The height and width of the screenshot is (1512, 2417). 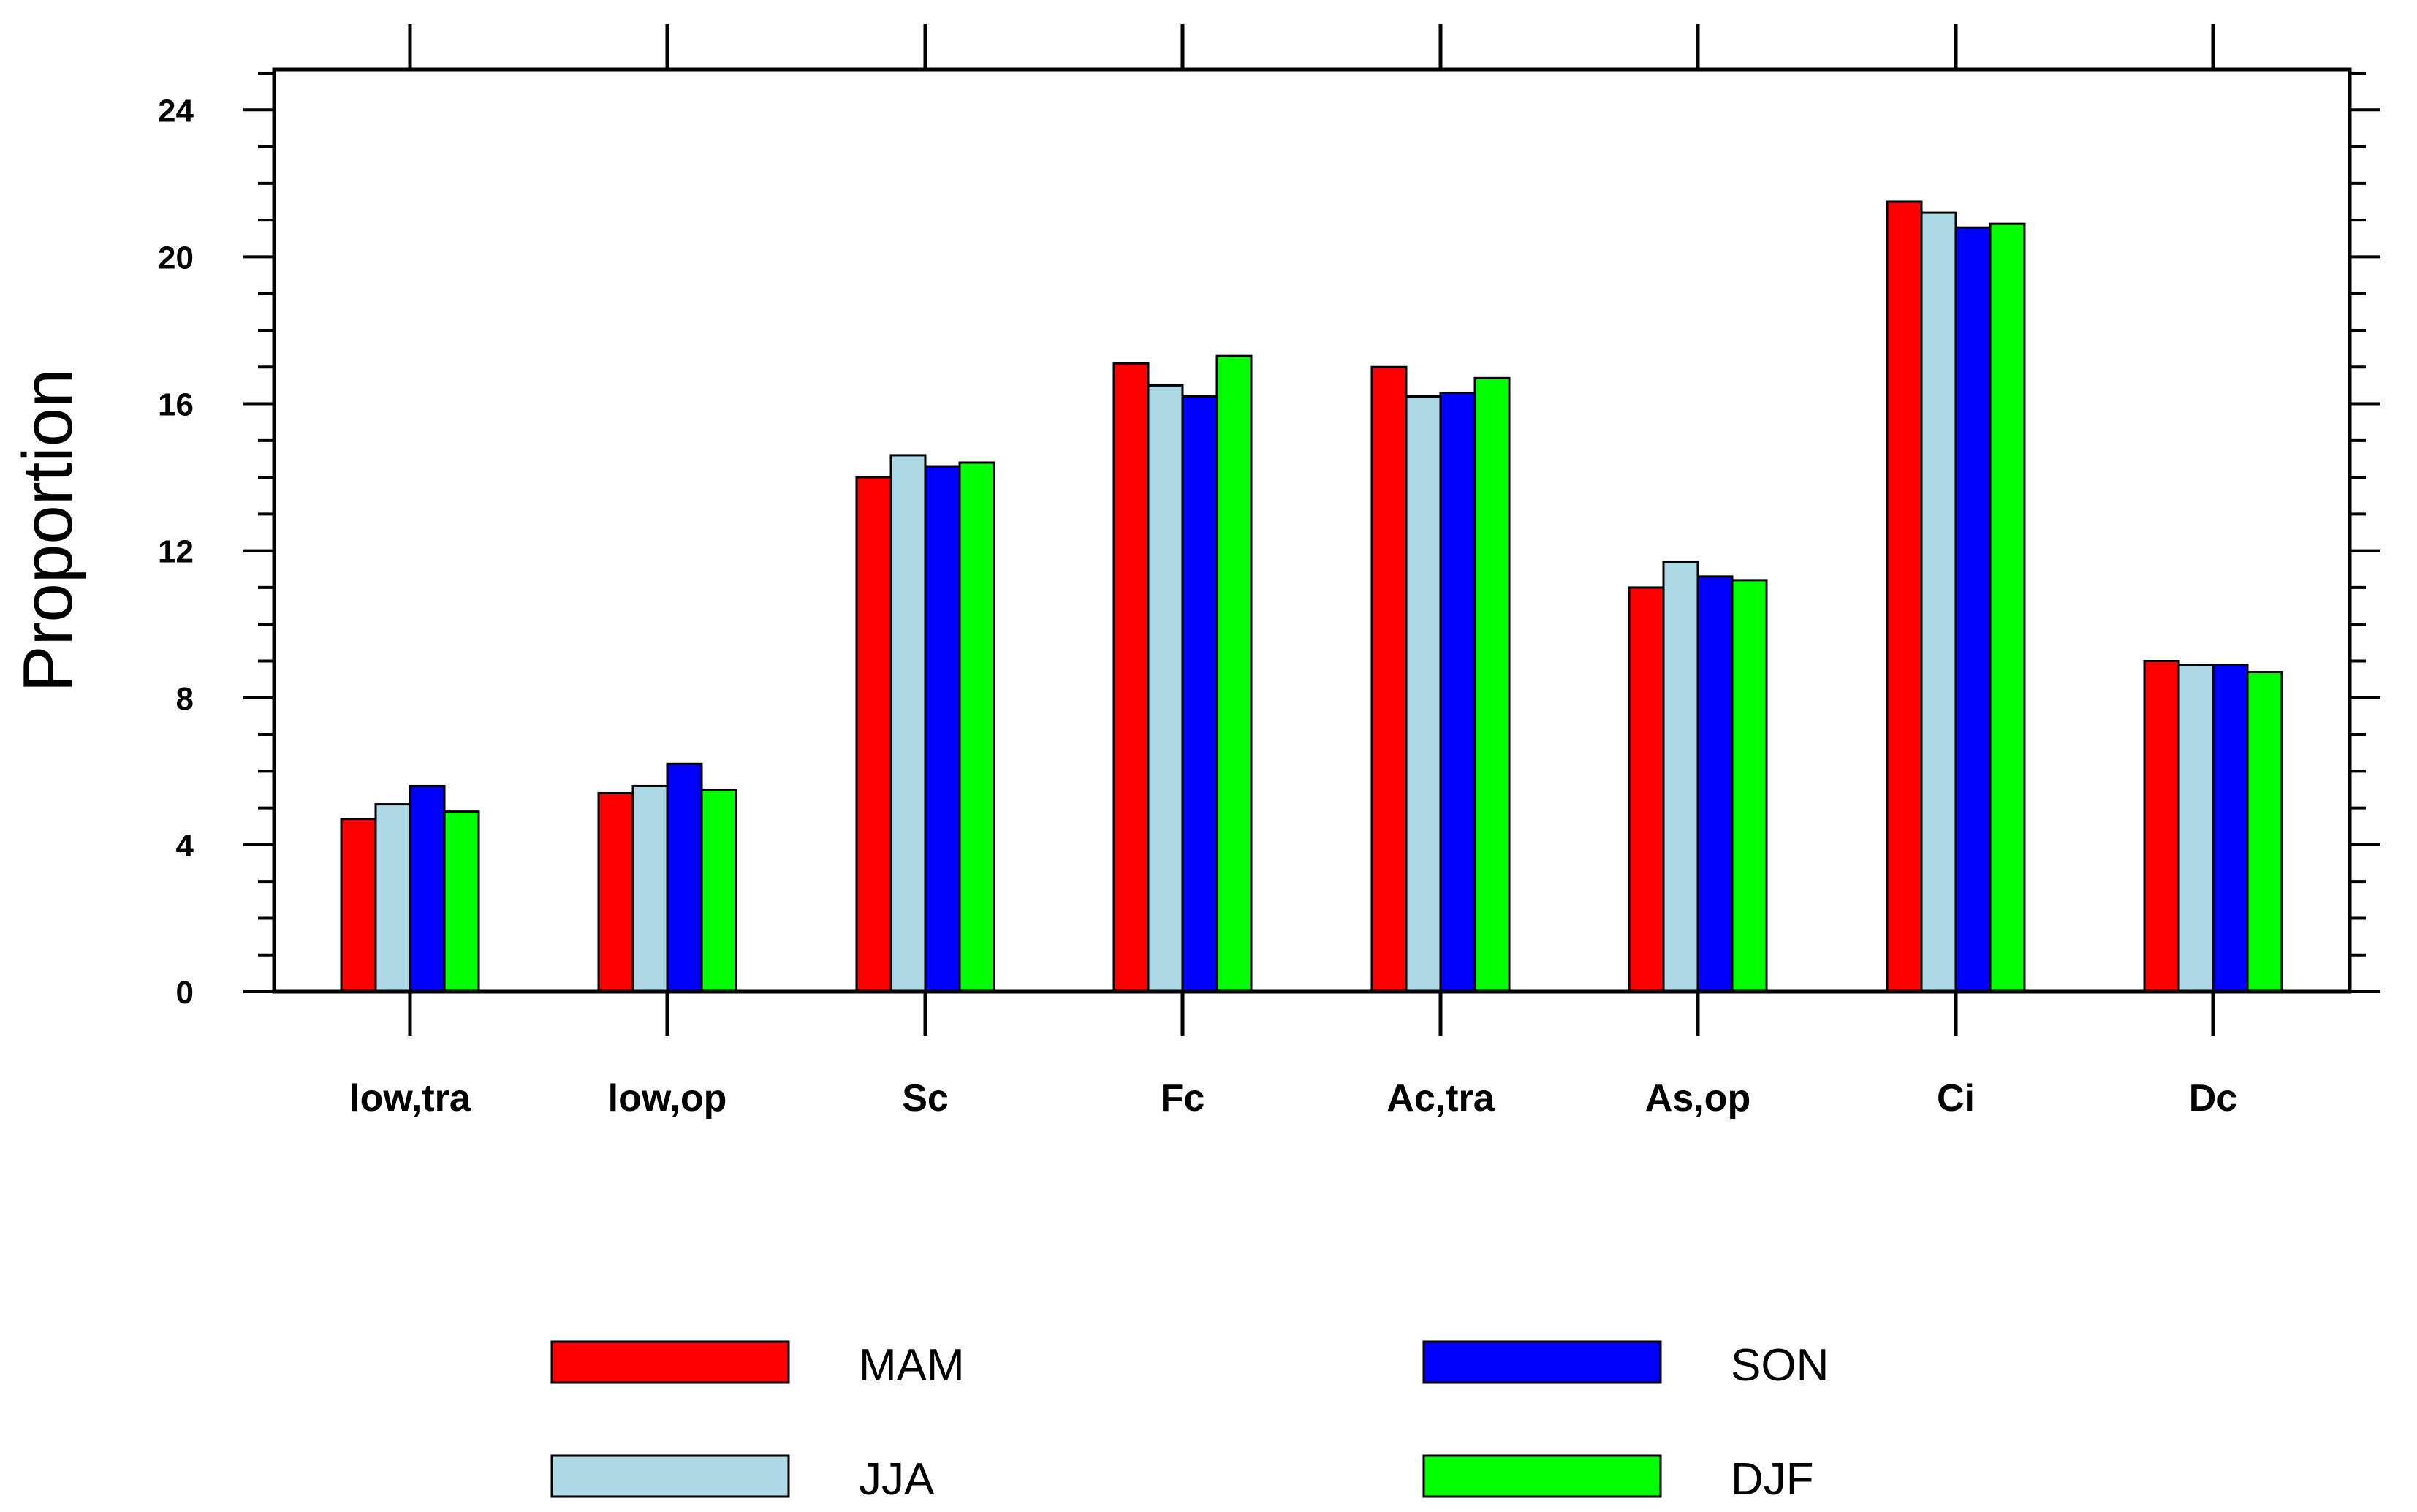 I want to click on legend-label-son: SON, so click(x=1780, y=1366).